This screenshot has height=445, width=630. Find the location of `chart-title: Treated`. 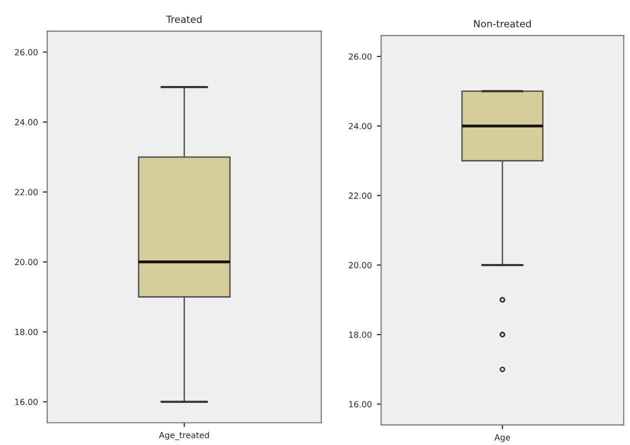

chart-title: Treated is located at coordinates (184, 19).